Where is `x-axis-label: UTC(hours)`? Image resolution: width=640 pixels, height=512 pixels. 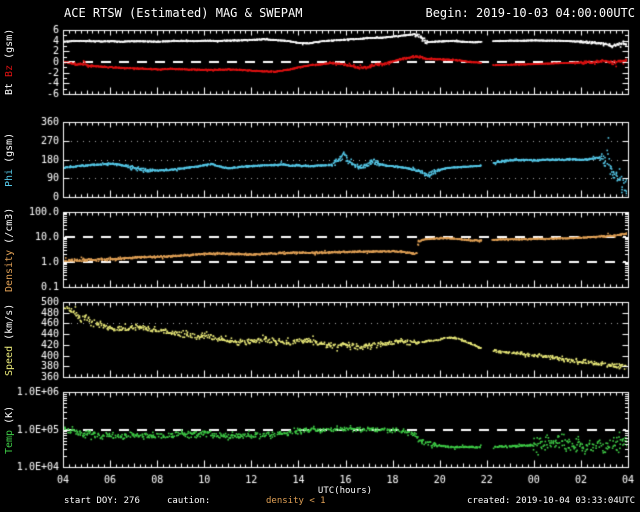
x-axis-label: UTC(hours) is located at coordinates (345, 491).